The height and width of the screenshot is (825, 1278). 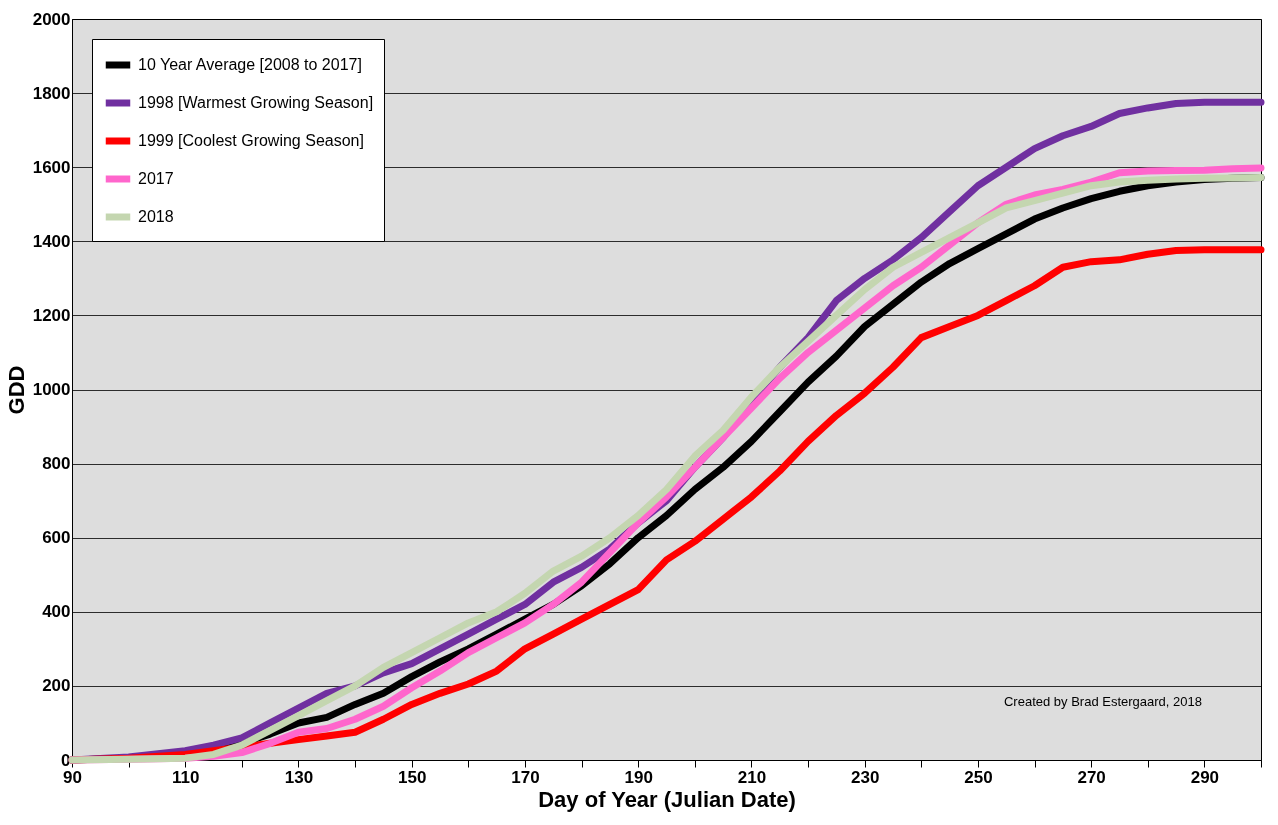 What do you see at coordinates (299, 777) in the screenshot?
I see `x-tick-label: 130` at bounding box center [299, 777].